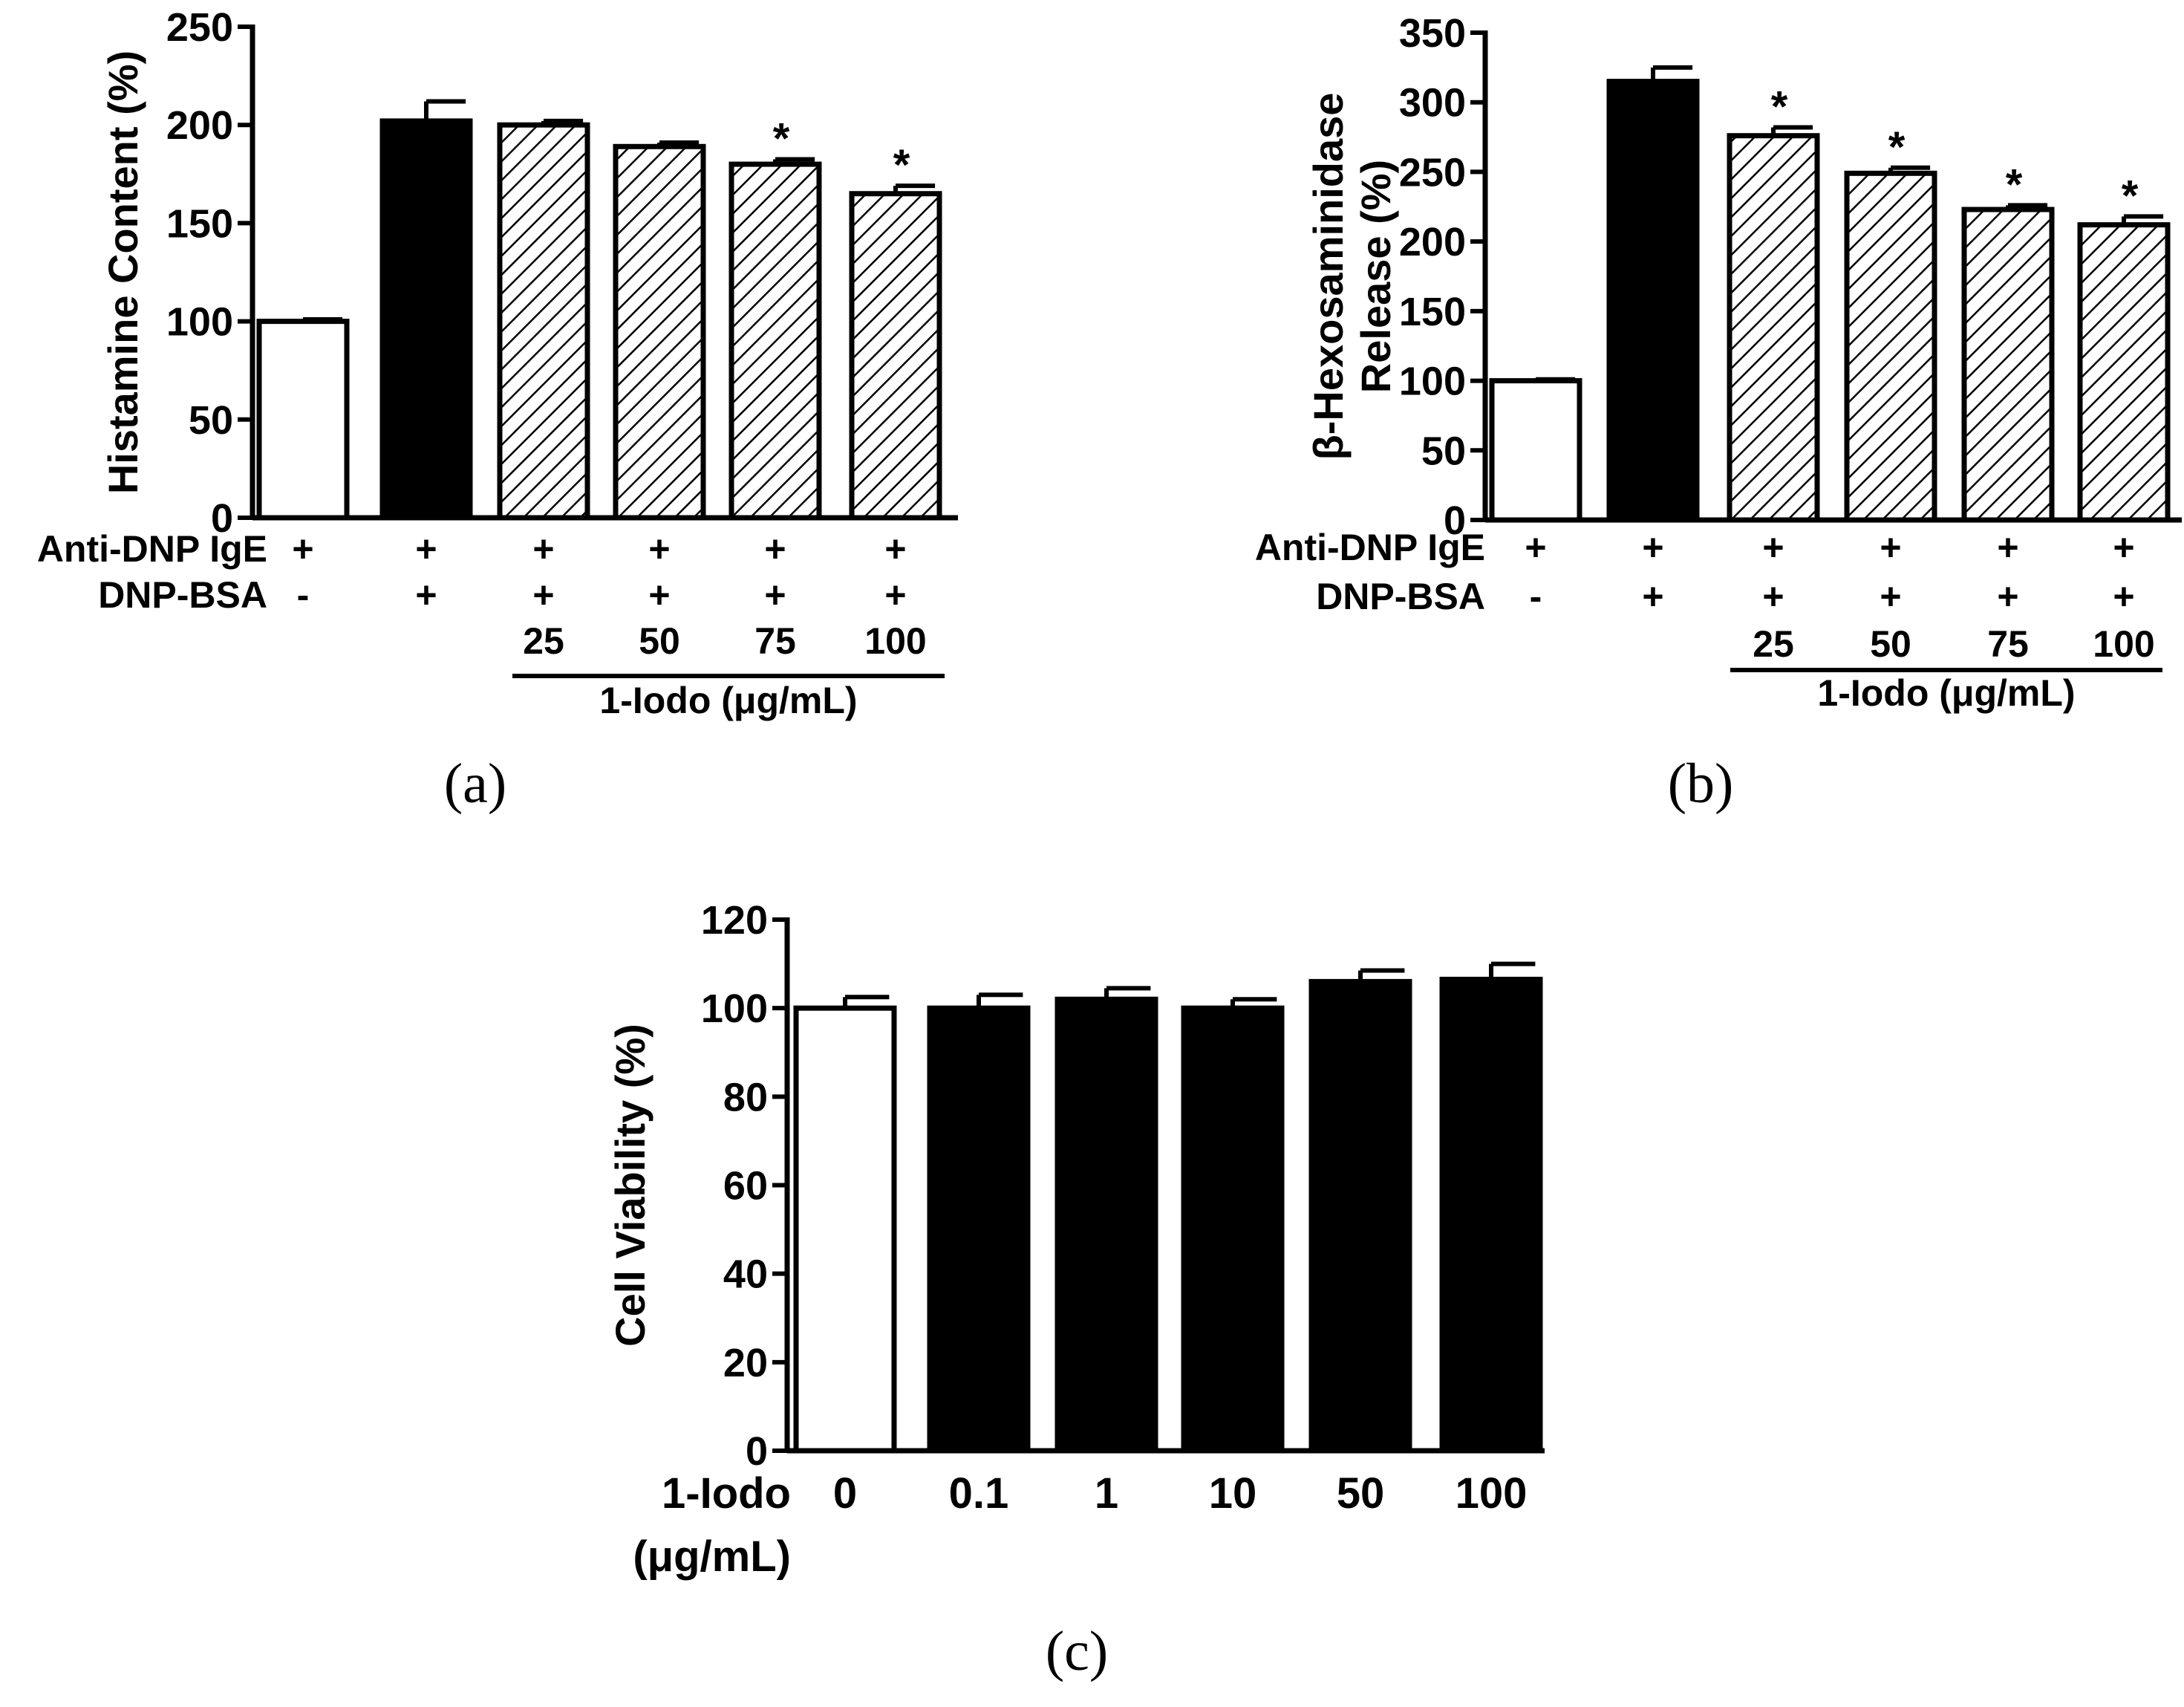 The width and height of the screenshot is (2184, 1707). What do you see at coordinates (746, 1363) in the screenshot?
I see `y-tick-label: 20` at bounding box center [746, 1363].